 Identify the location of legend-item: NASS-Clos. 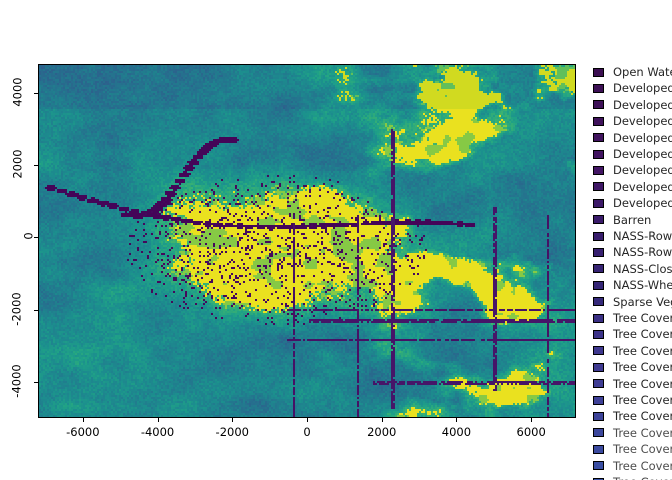
(631, 269).